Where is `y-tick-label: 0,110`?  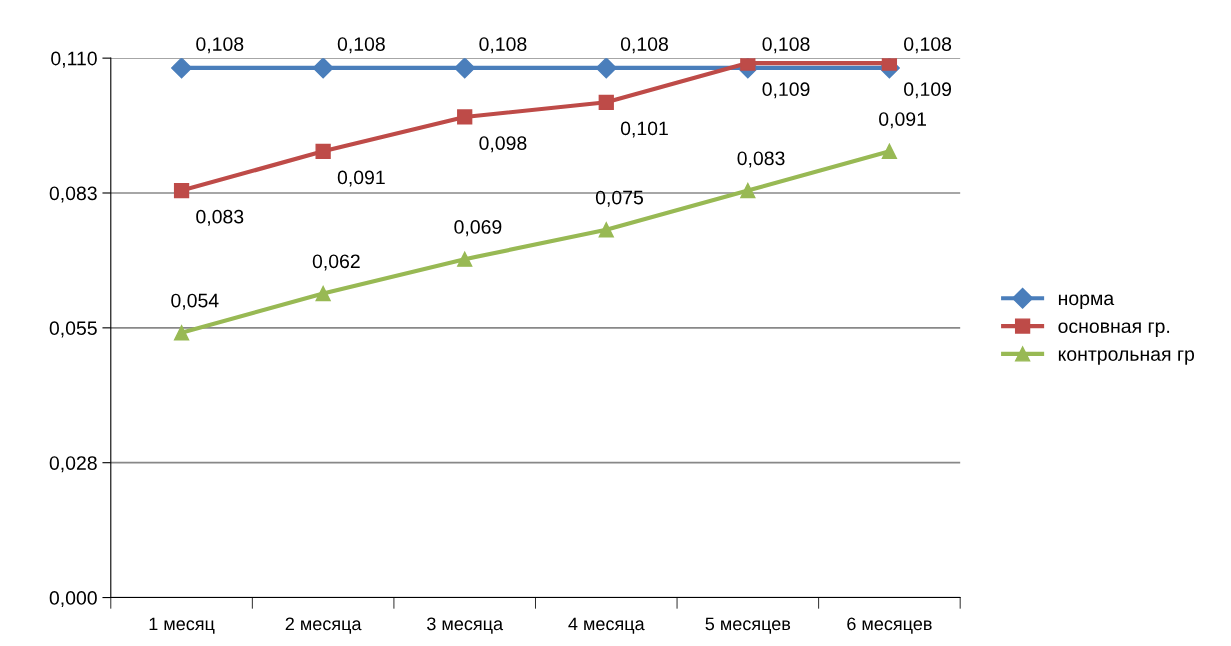
y-tick-label: 0,110 is located at coordinates (74, 59).